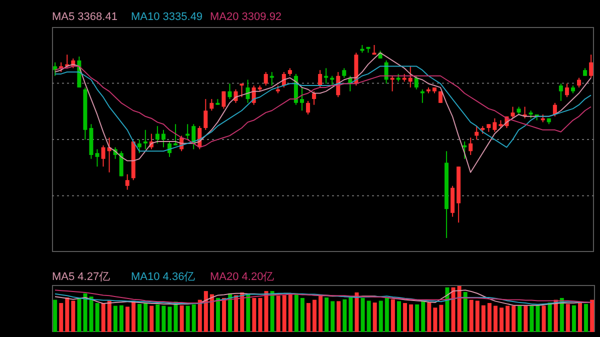 The image size is (600, 337). Describe the element at coordinates (85, 17) in the screenshot. I see `text: MA5 3368.41` at that location.